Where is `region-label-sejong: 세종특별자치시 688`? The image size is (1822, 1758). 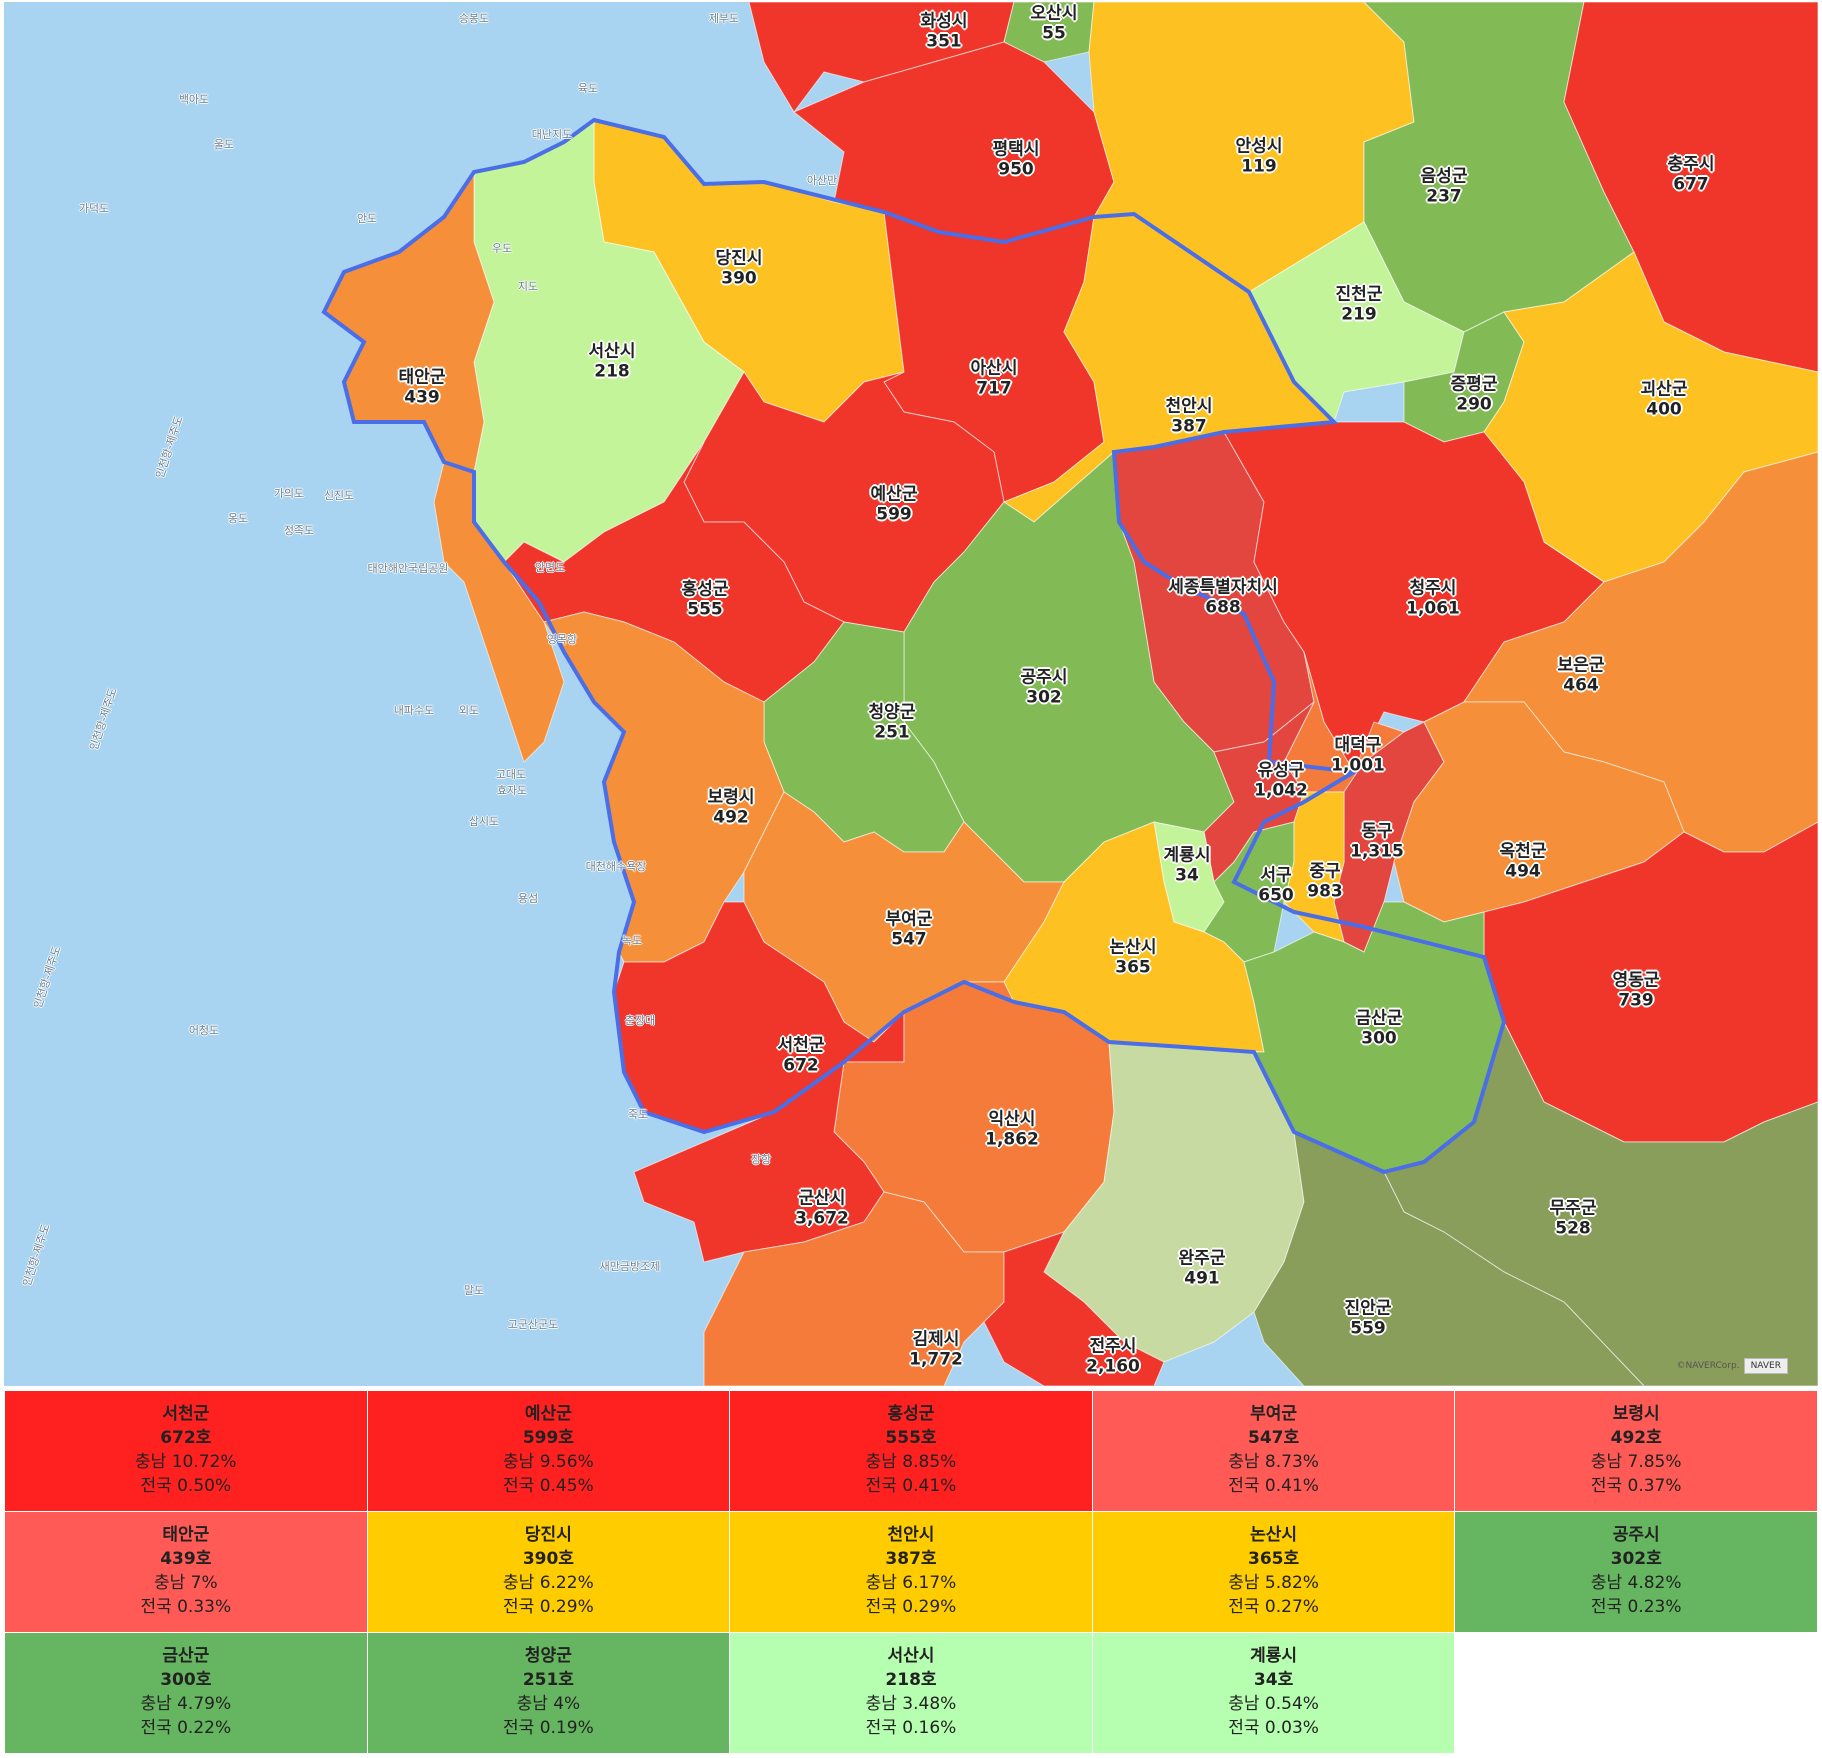 region-label-sejong: 세종특별자치시 688 is located at coordinates (1222, 597).